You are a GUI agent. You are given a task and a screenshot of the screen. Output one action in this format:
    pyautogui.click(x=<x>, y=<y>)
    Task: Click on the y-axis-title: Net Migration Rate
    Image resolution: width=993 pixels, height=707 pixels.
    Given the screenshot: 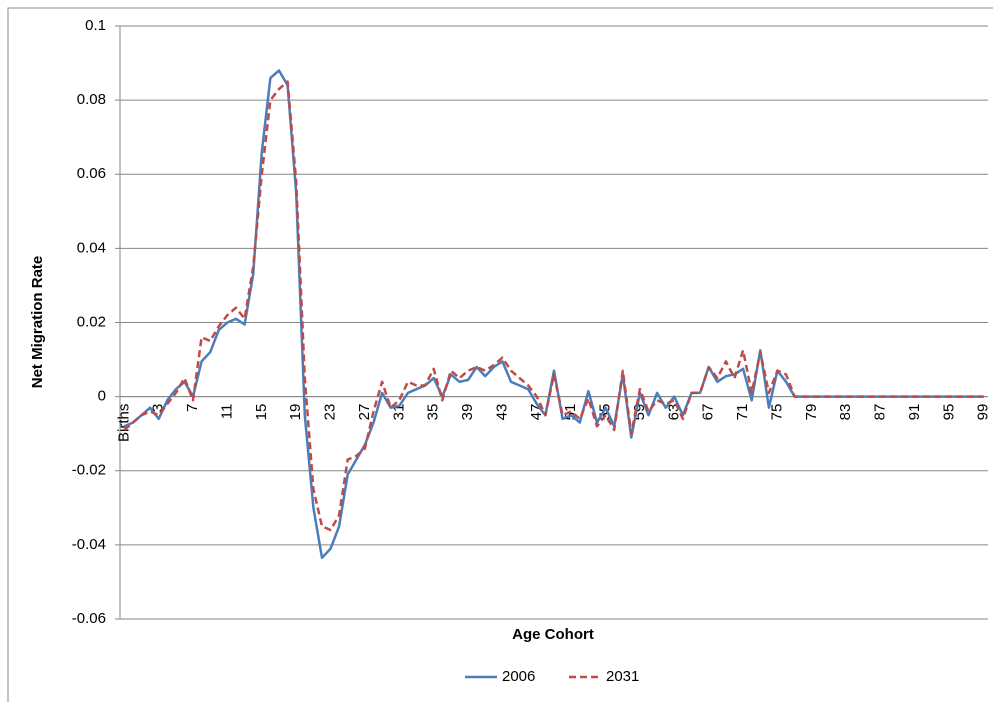 What is the action you would take?
    pyautogui.click(x=37, y=322)
    